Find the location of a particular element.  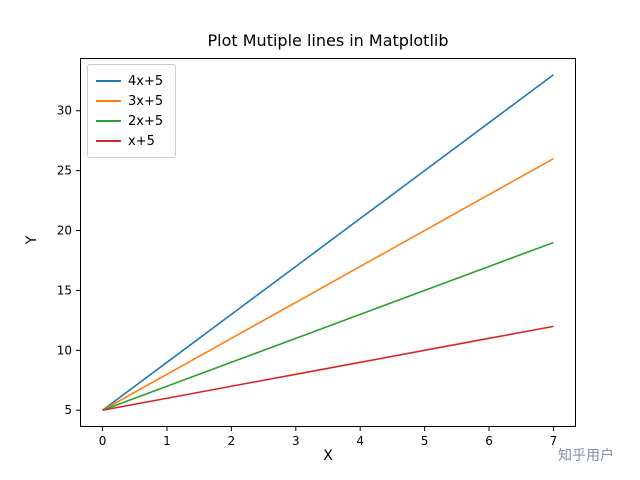

legend-label: x+5 is located at coordinates (141, 141).